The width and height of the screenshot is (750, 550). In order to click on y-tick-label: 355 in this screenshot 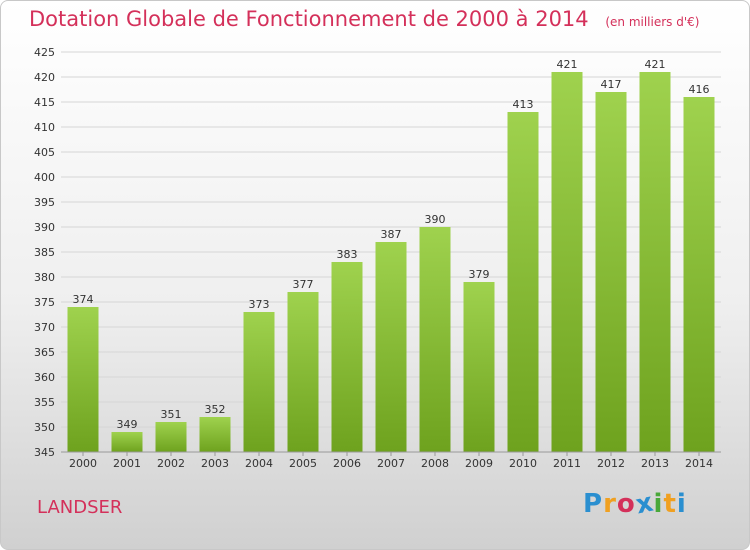, I will do `click(44, 402)`.